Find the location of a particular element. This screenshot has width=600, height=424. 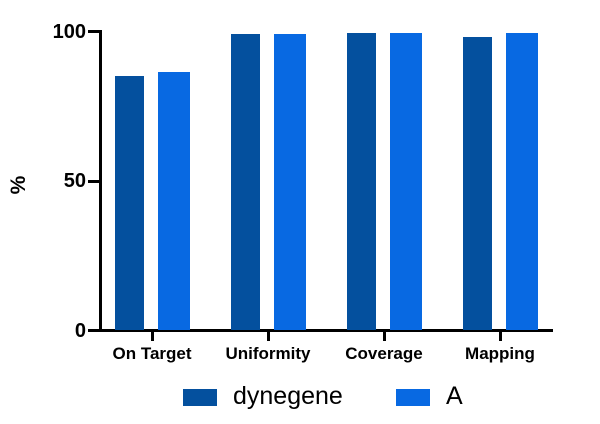

legend-label-A: A is located at coordinates (454, 396).